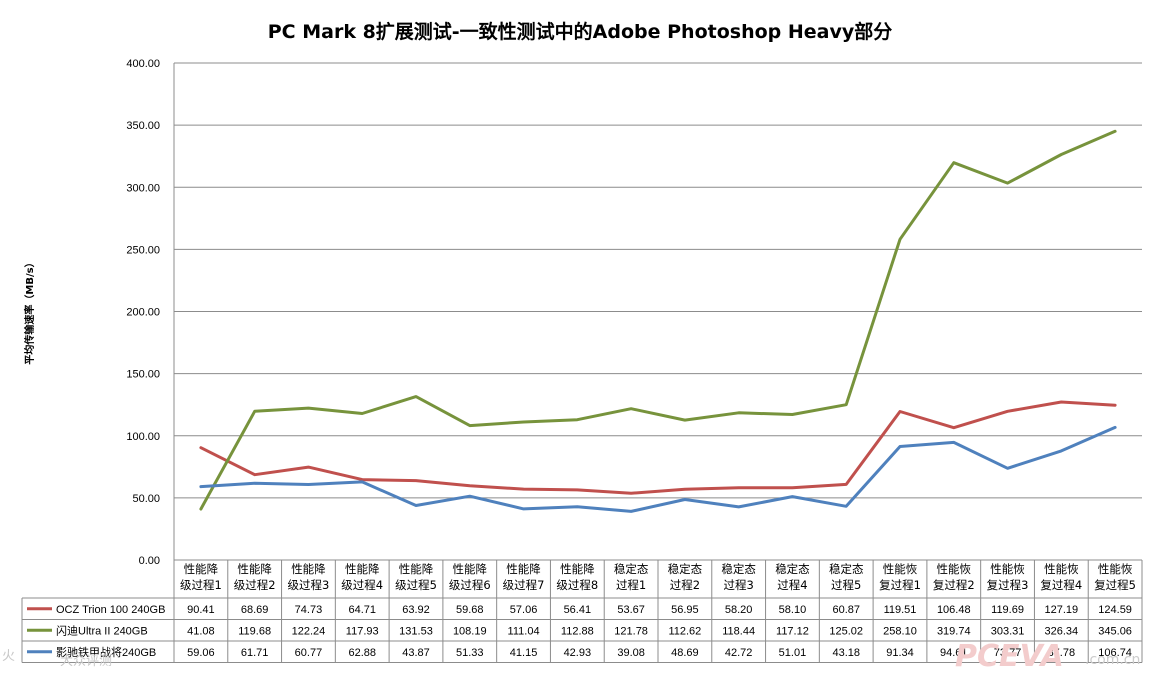  Describe the element at coordinates (900, 585) in the screenshot. I see `x-tick-label: 复过程1` at that location.